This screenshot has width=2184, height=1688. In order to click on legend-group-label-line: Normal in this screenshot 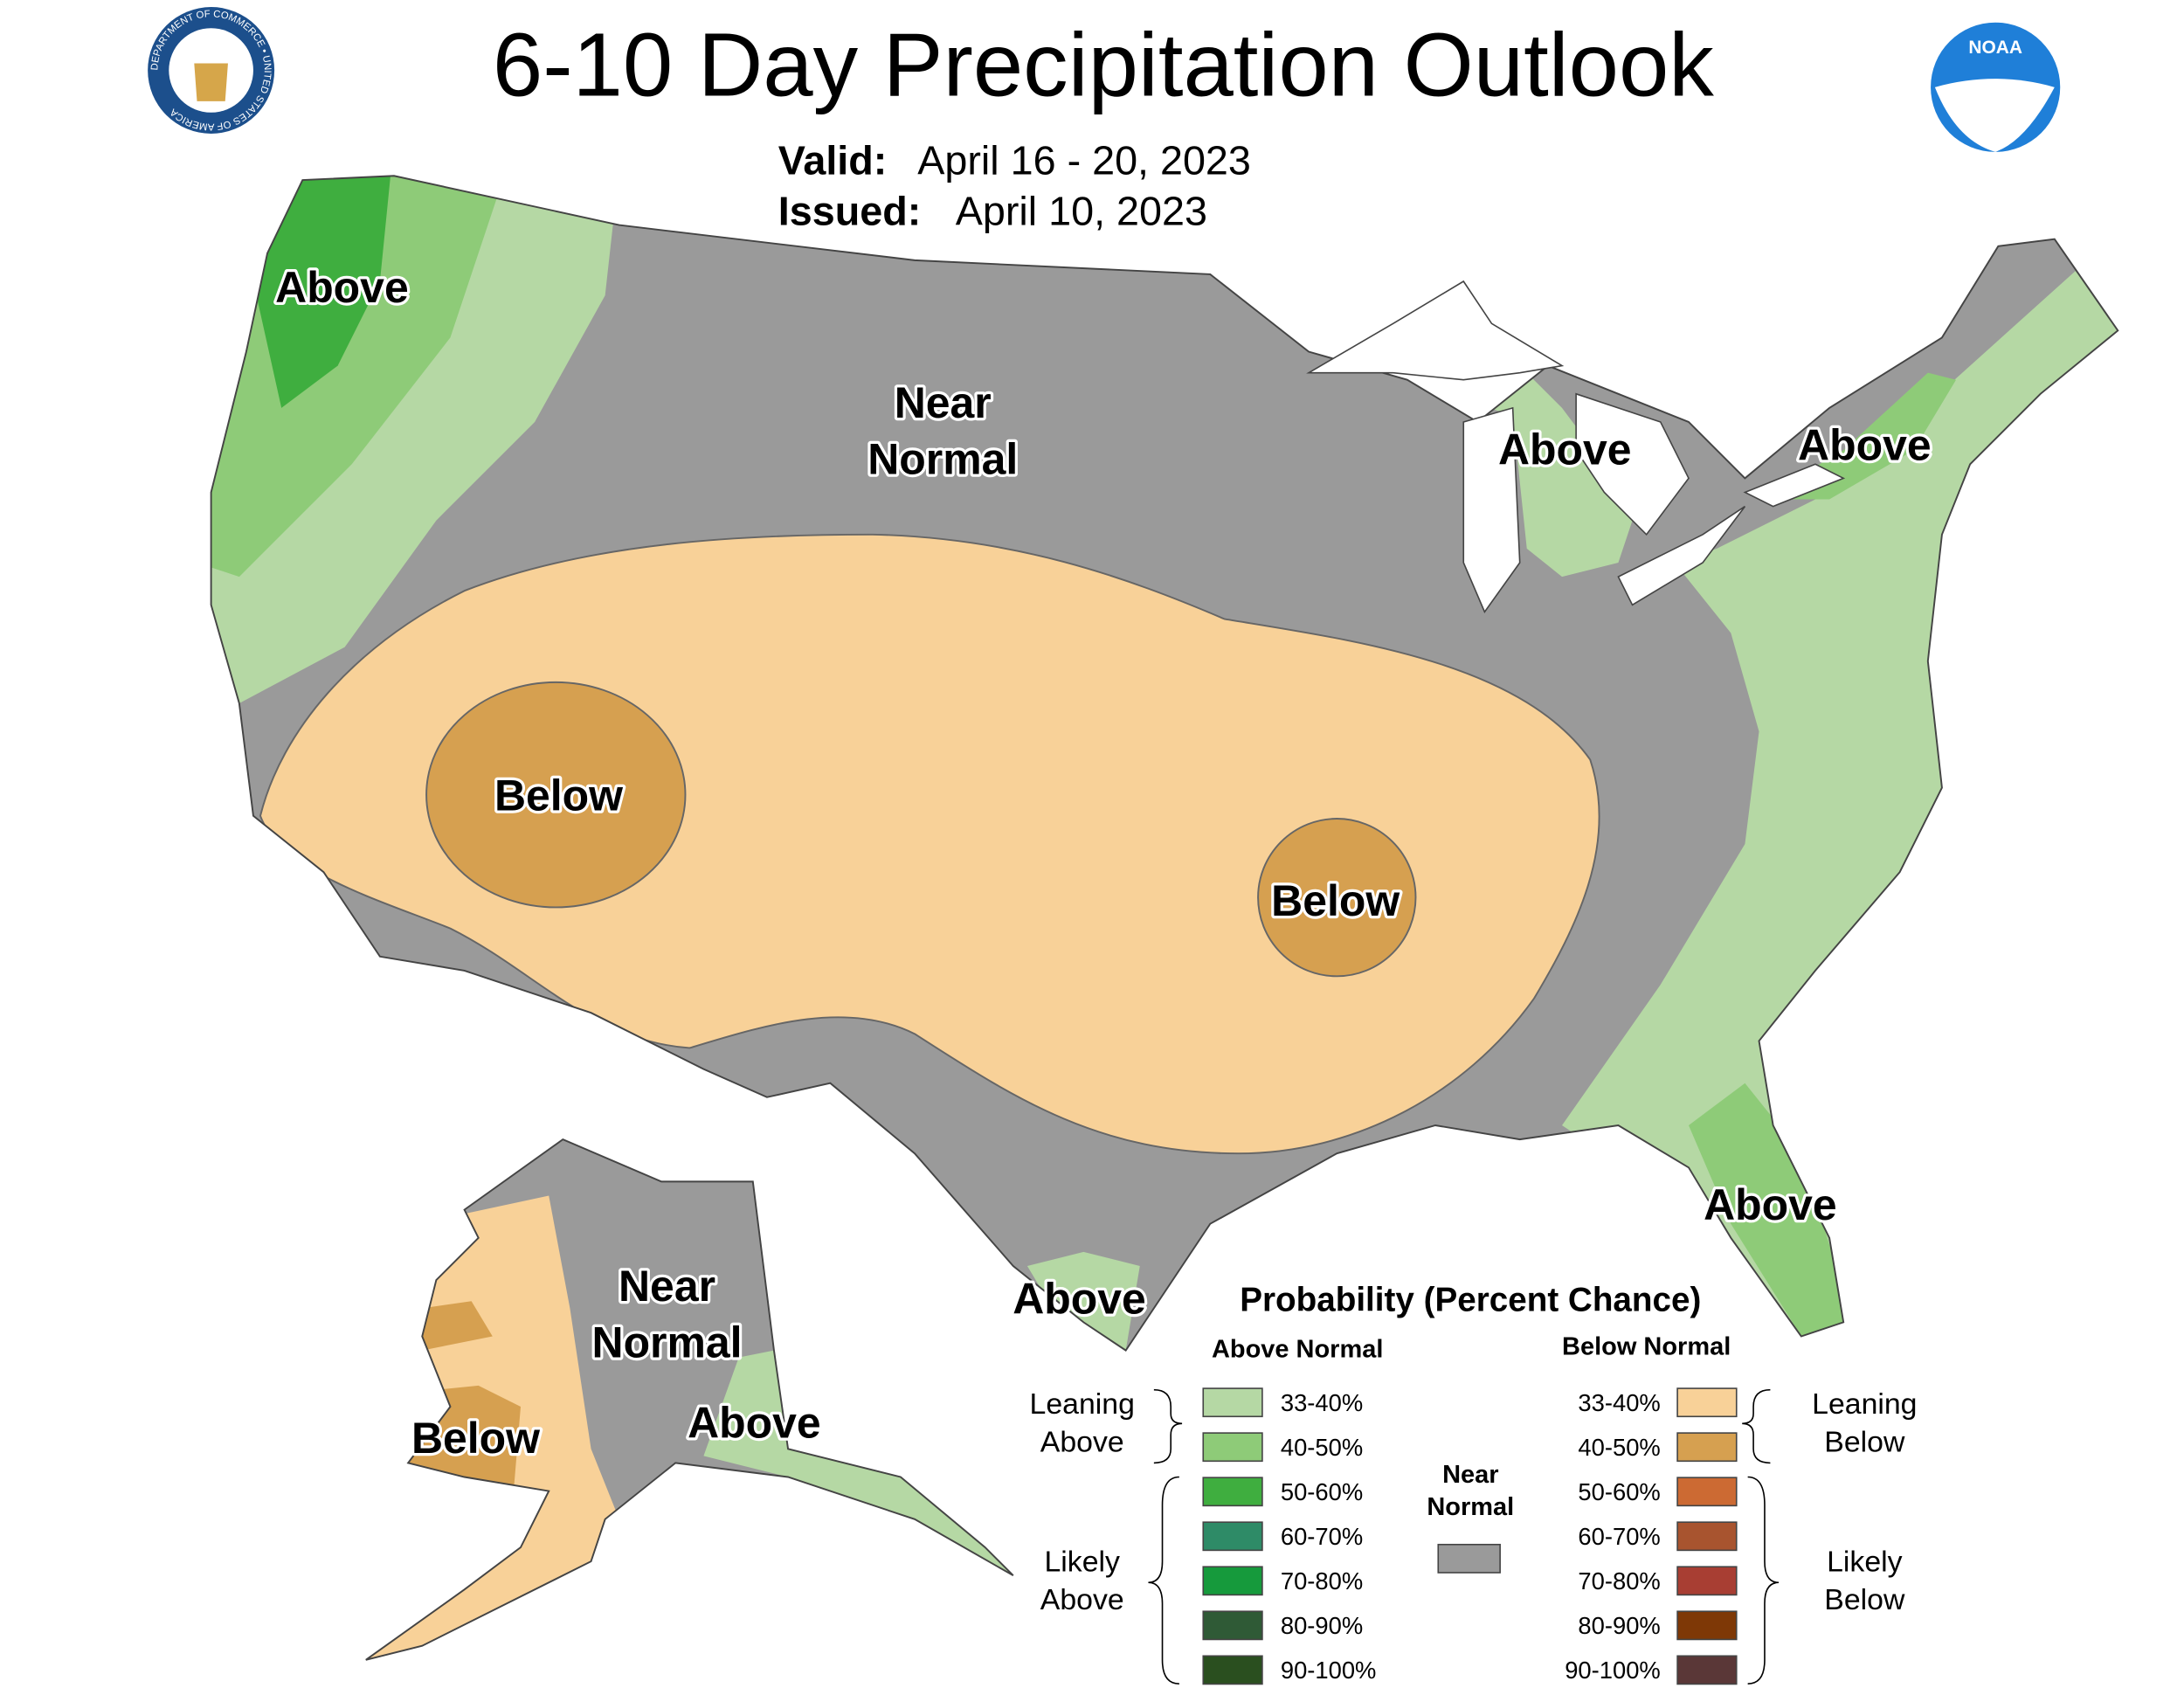, I will do `click(1470, 1507)`.